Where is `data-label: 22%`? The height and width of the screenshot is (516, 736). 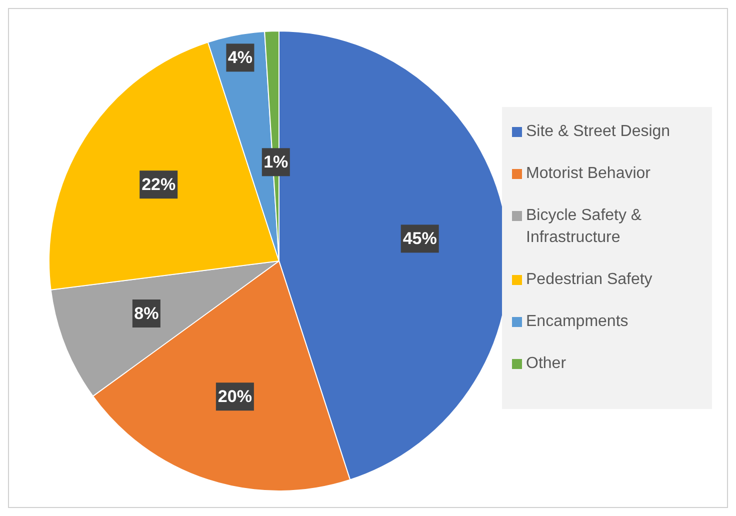 data-label: 22% is located at coordinates (159, 184).